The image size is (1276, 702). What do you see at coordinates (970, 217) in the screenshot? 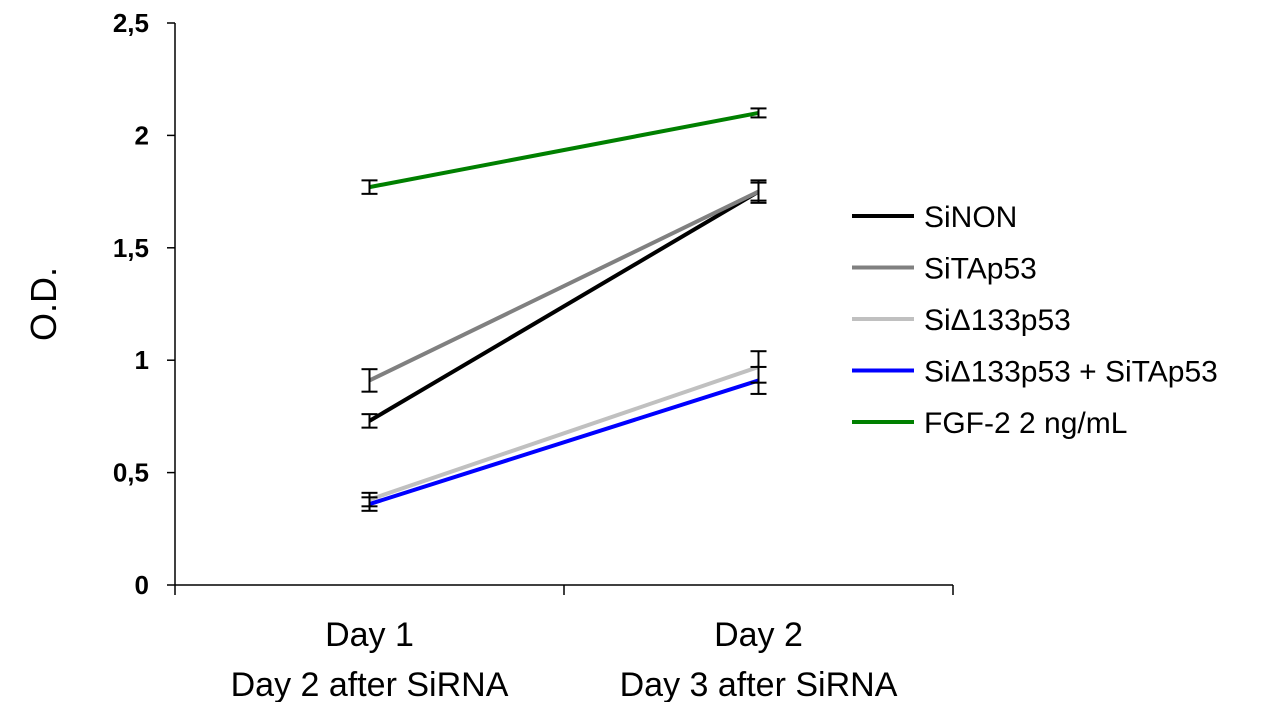
I see `legend-label: SiNON` at bounding box center [970, 217].